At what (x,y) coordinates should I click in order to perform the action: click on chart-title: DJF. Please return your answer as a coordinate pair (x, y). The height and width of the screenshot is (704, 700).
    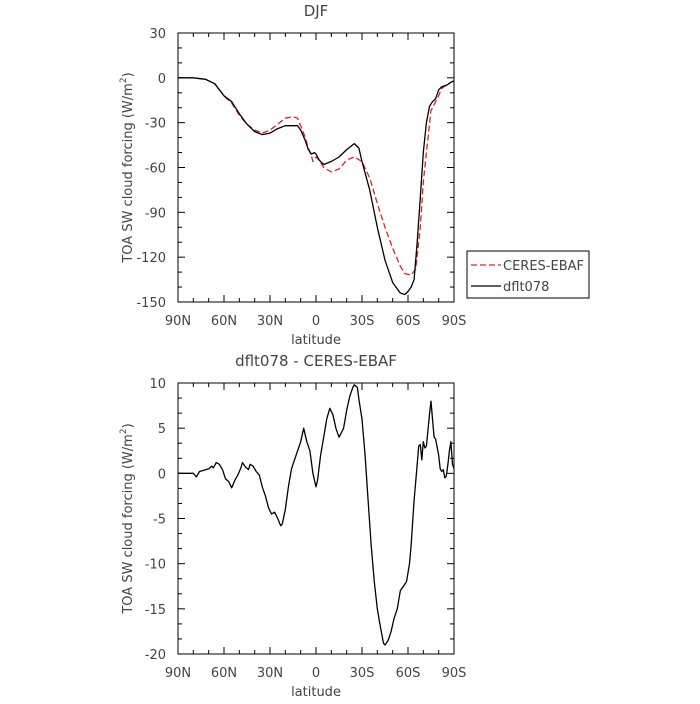
    Looking at the image, I should click on (316, 11).